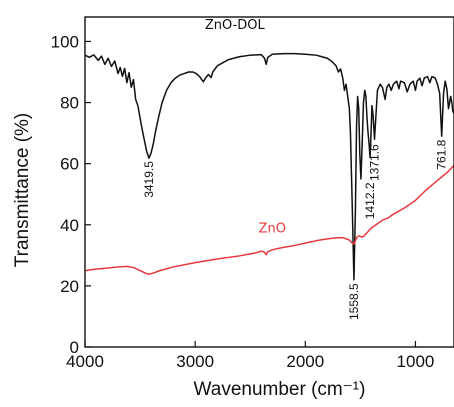 This screenshot has width=454, height=407. Describe the element at coordinates (416, 361) in the screenshot. I see `x-tick-label-3: 1000` at that location.